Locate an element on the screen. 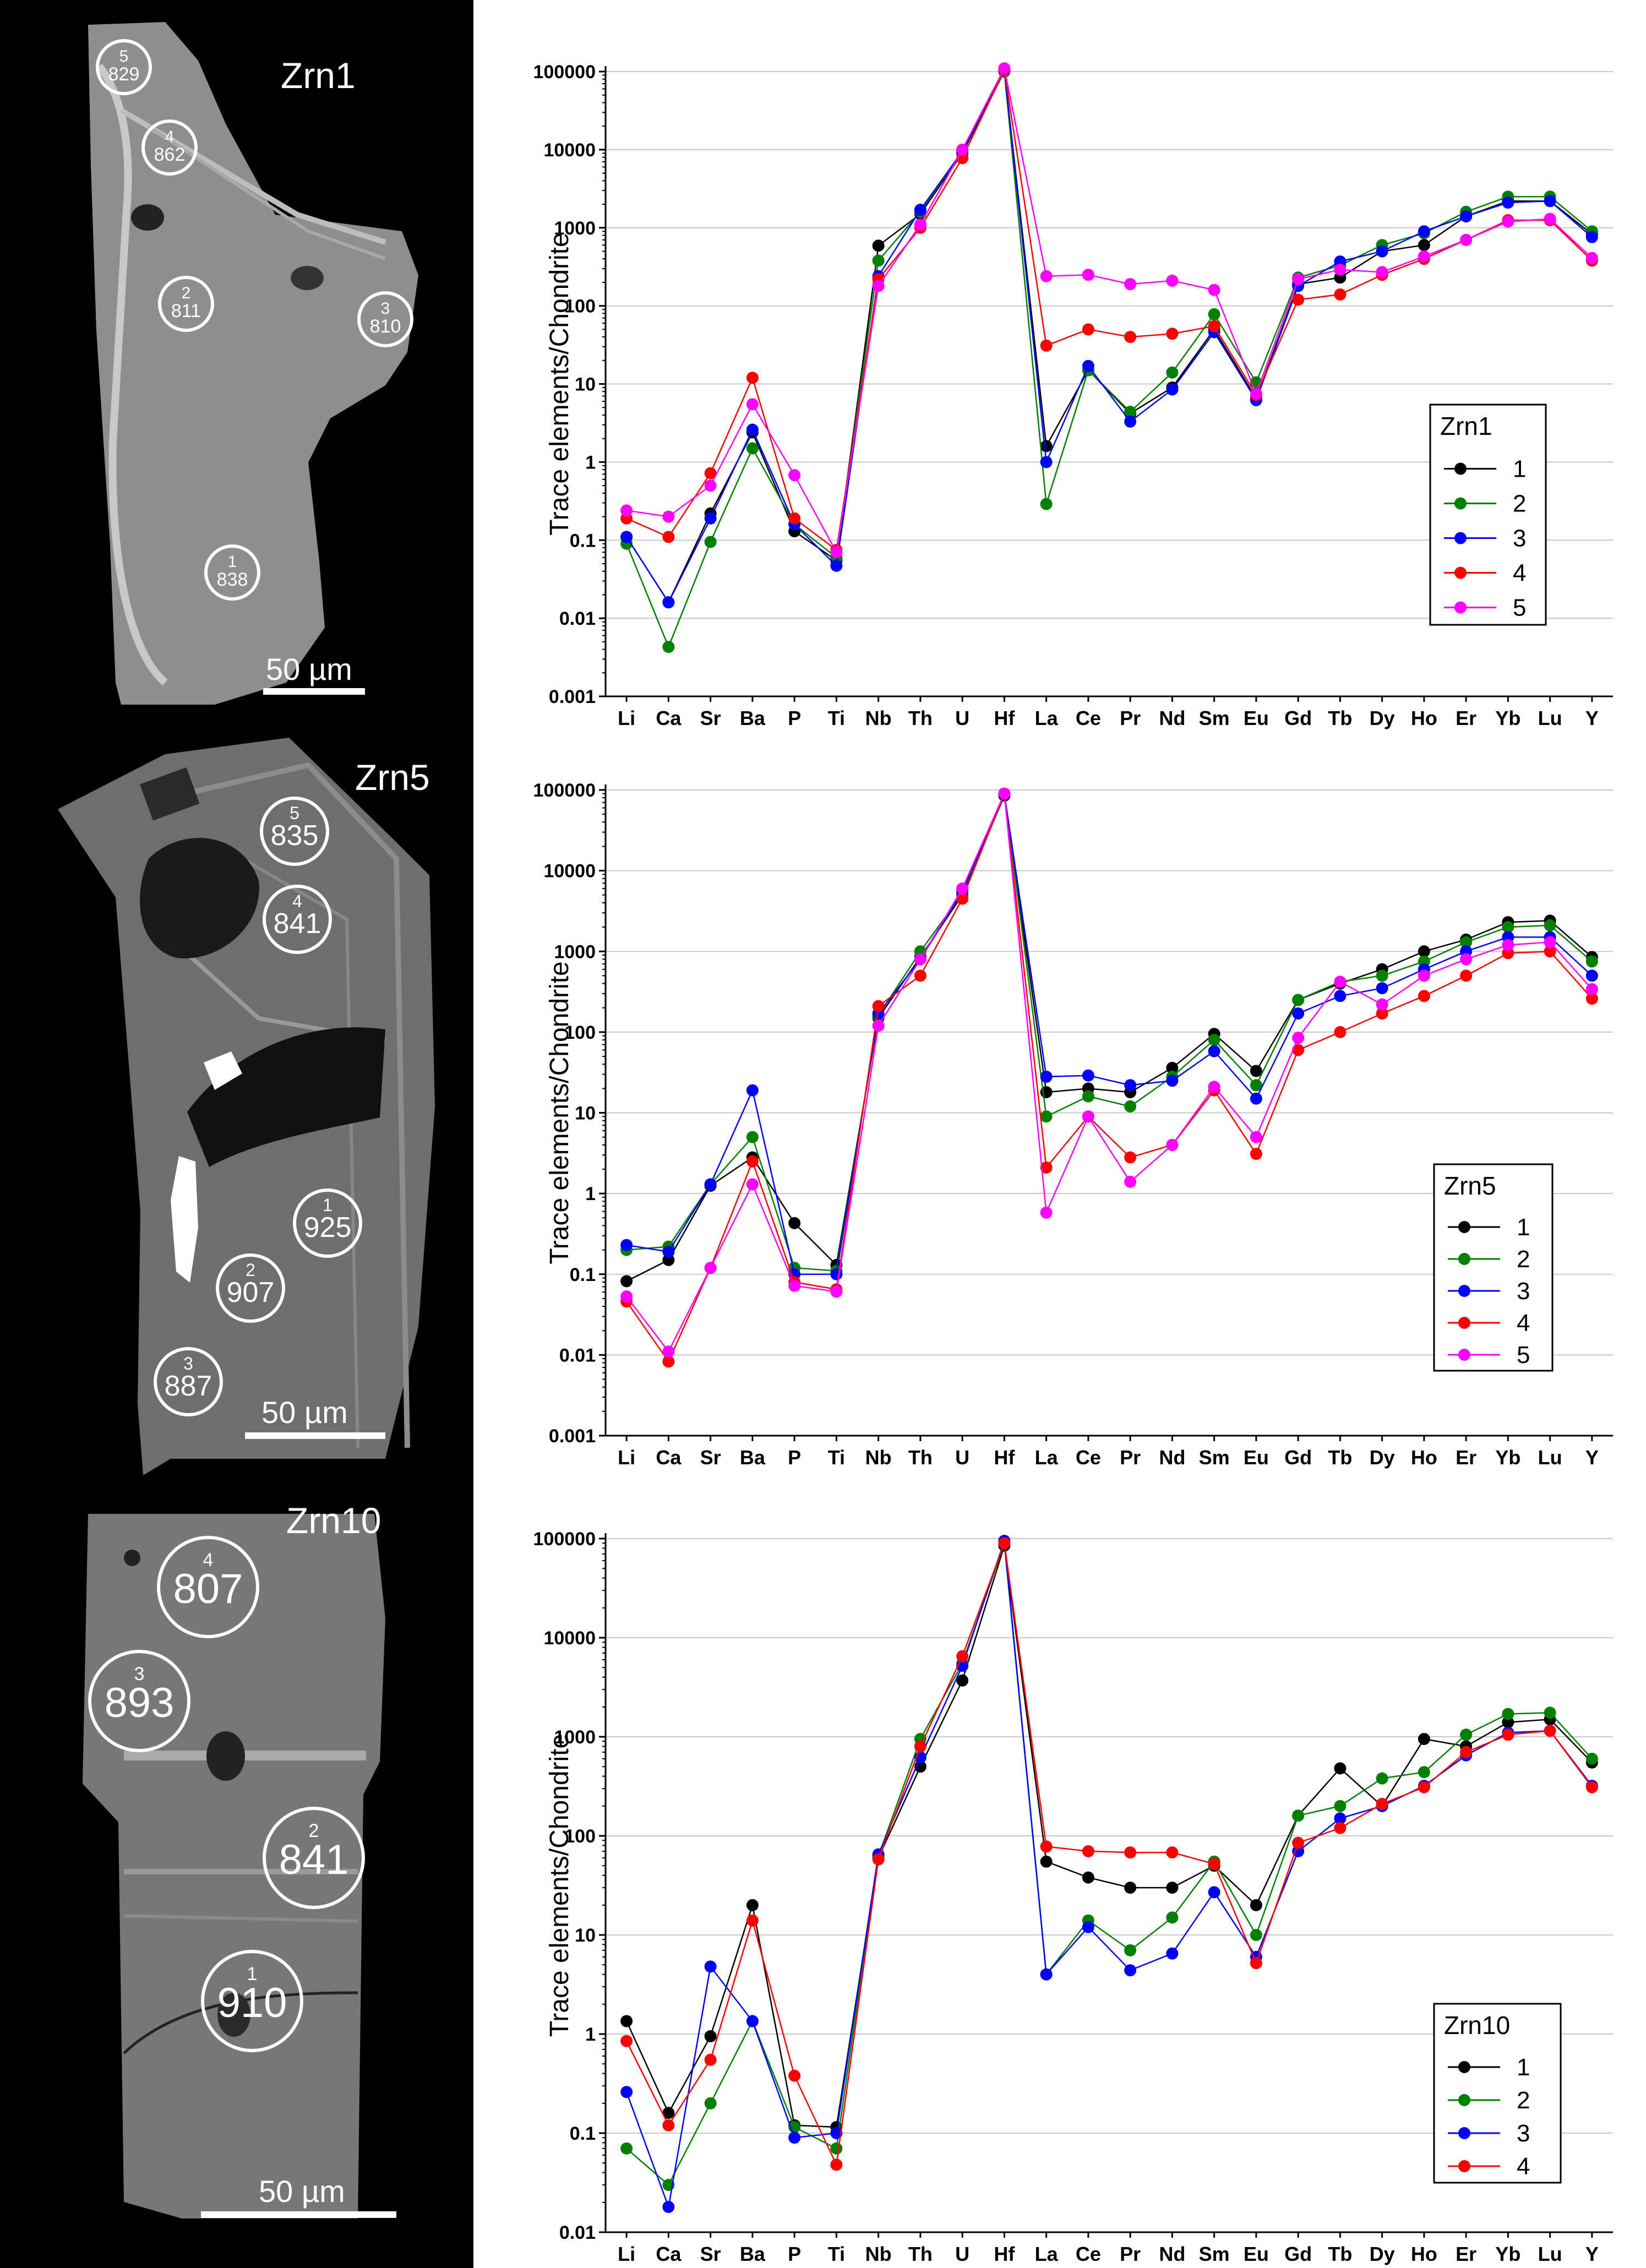 The width and height of the screenshot is (1646, 2268). spot-marker: 5 835 is located at coordinates (294, 831).